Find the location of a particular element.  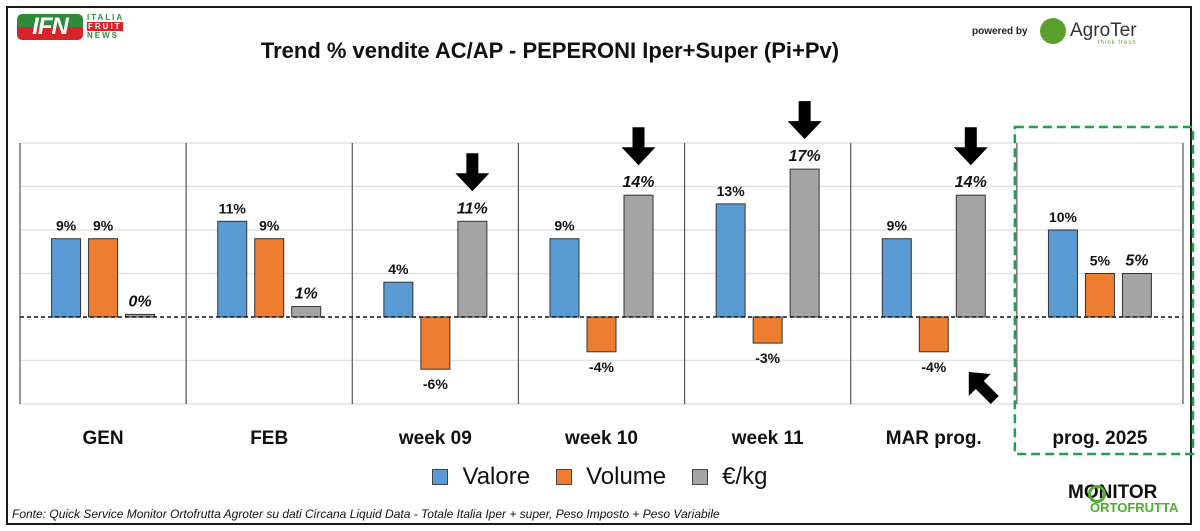

monitor-ortofrutta-logo: MONITOR ORTOFRUTTA is located at coordinates (1128, 502).